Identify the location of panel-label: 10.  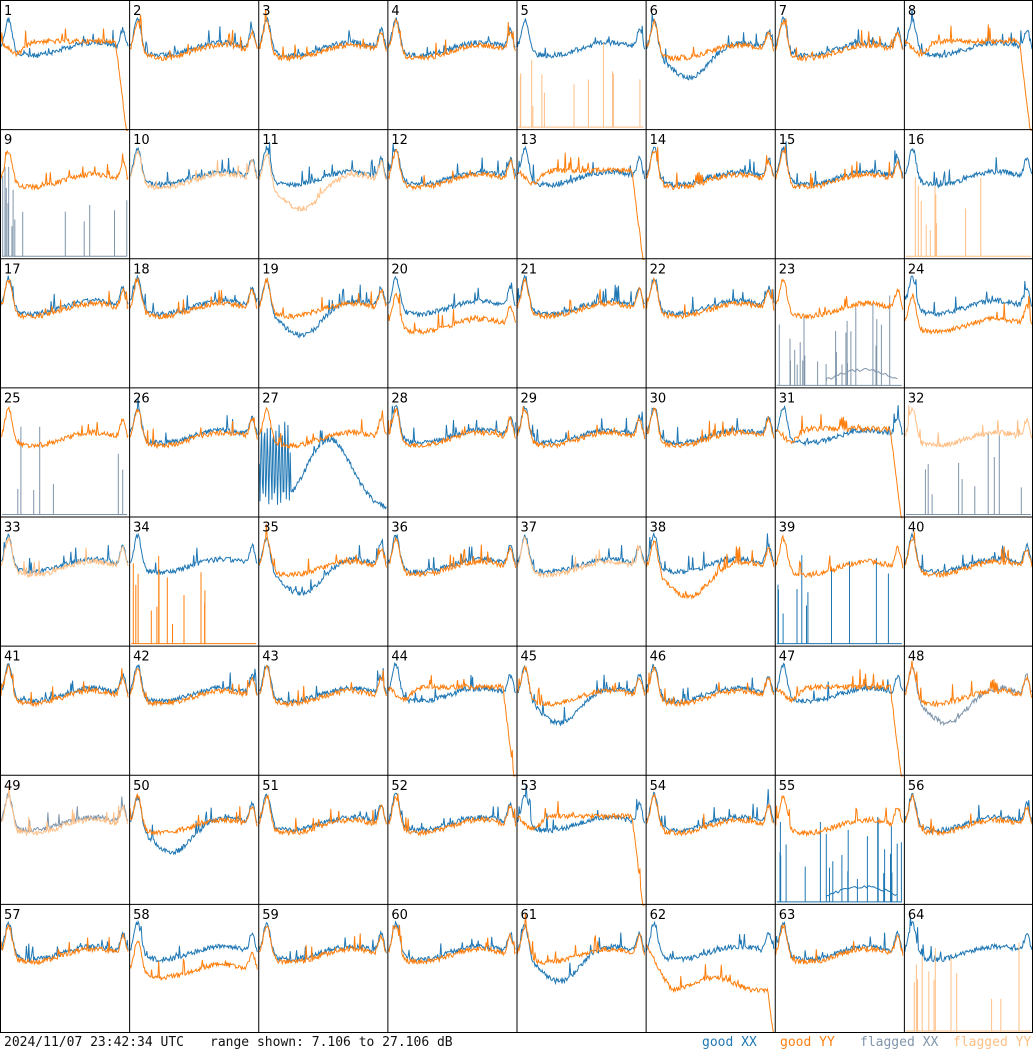
(141, 140).